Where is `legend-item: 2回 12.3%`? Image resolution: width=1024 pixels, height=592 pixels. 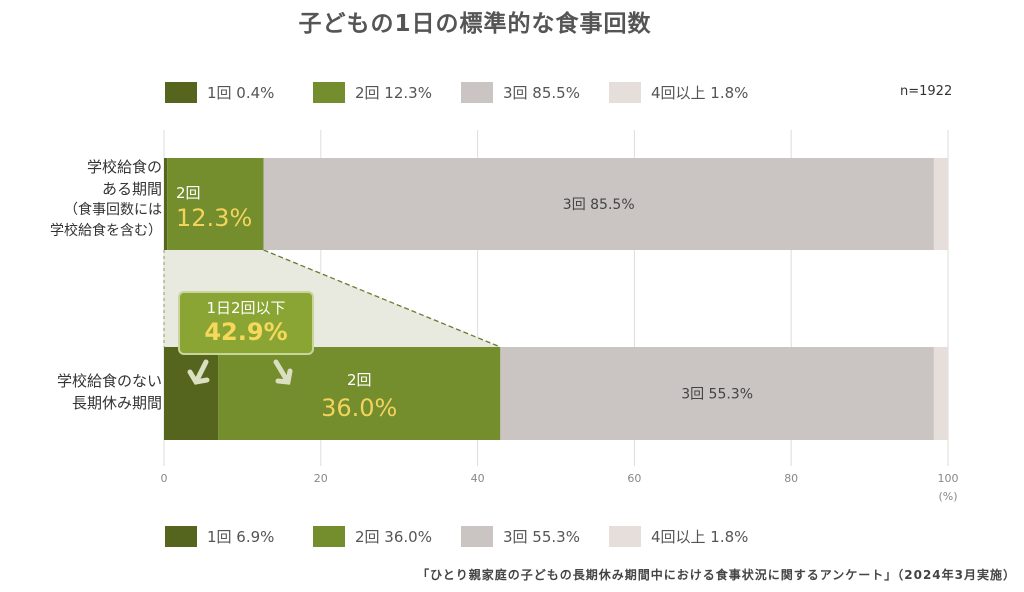 legend-item: 2回 12.3% is located at coordinates (387, 92).